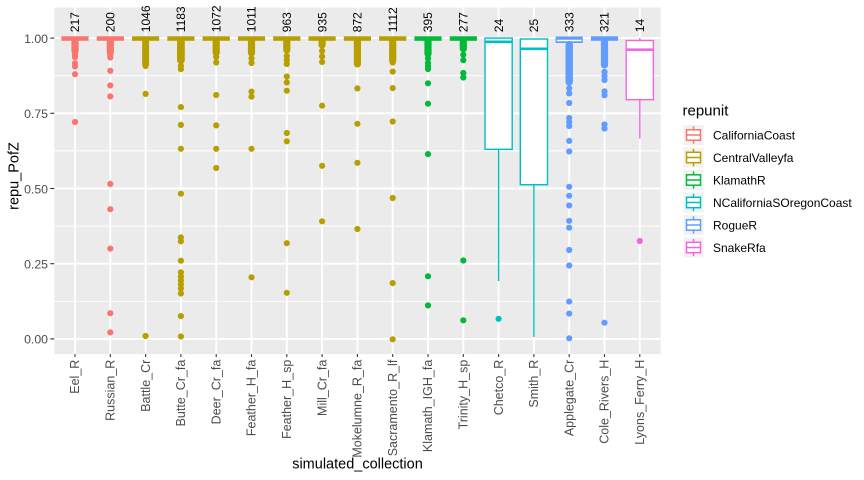 The image size is (864, 480). I want to click on svg-text: Lyons_Ferry_H, so click(640, 402).